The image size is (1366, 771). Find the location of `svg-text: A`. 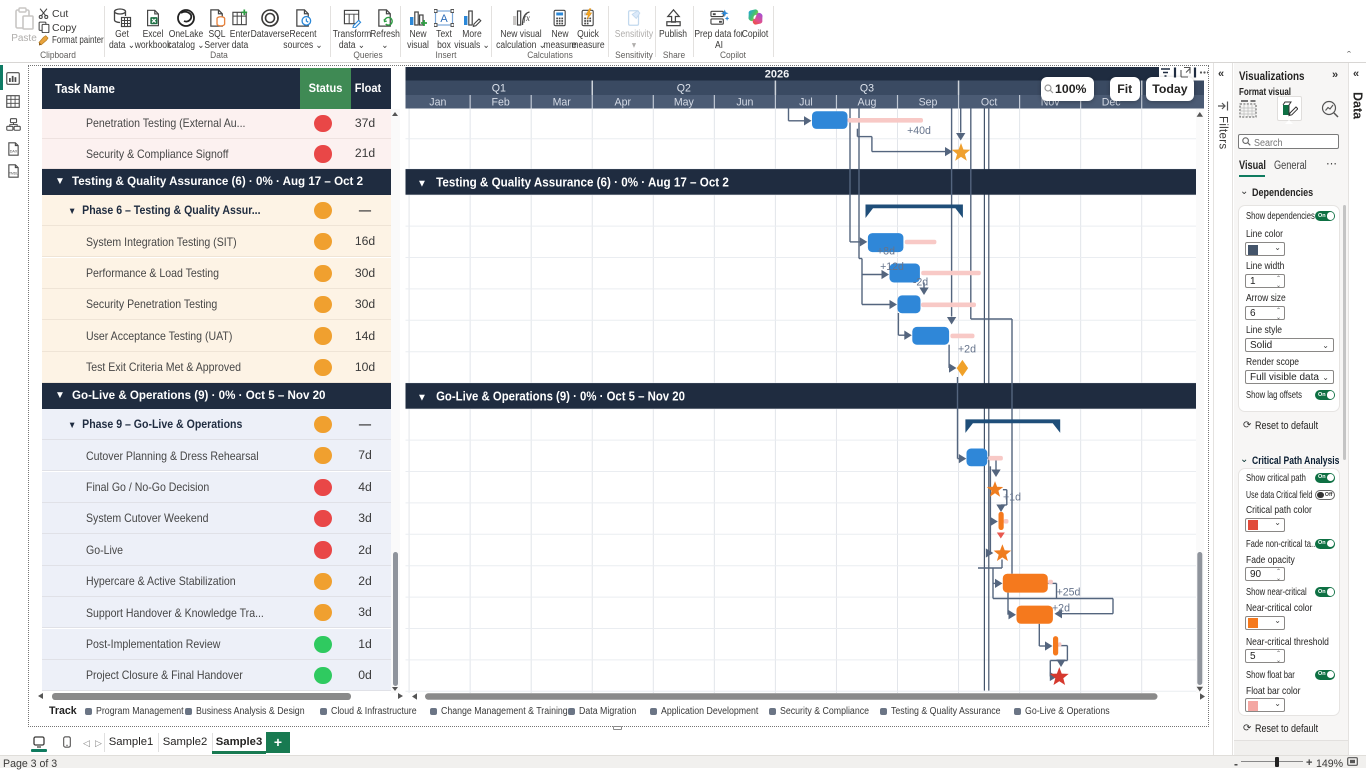

svg-text: A is located at coordinates (444, 19).